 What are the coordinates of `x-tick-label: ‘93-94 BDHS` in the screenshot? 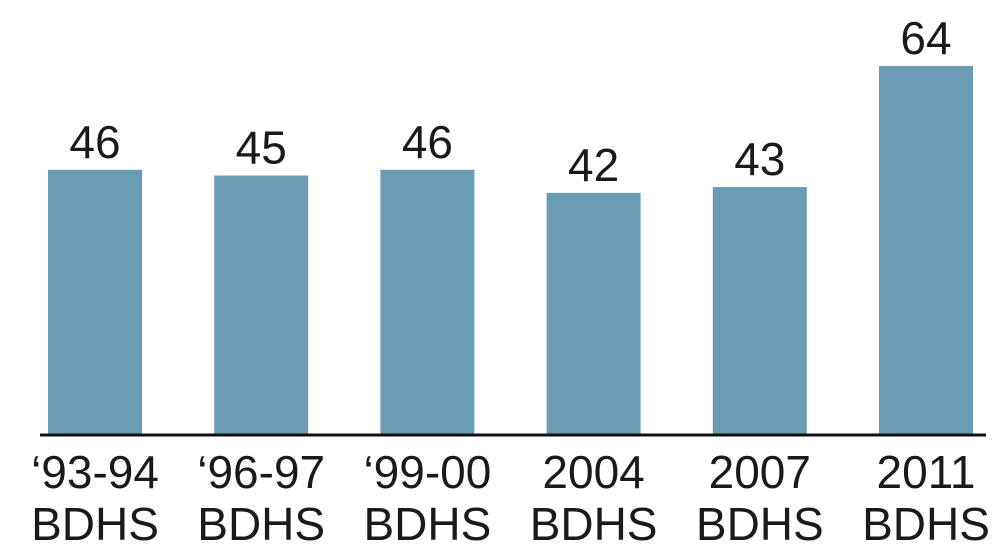 It's located at (95, 498).